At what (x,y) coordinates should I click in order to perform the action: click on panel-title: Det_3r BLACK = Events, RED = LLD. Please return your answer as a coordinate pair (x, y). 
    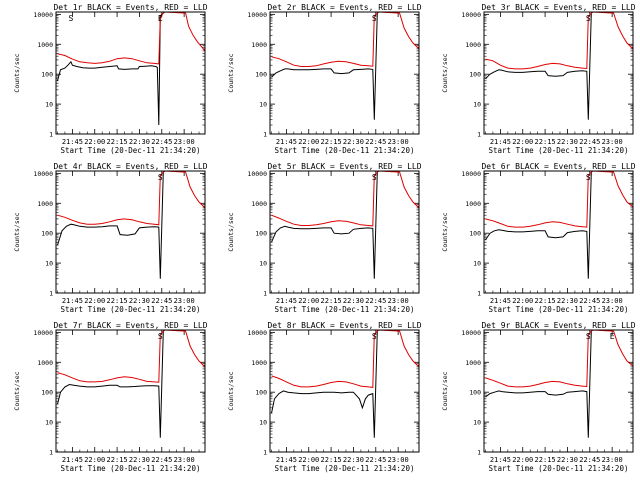
    Looking at the image, I should click on (558, 7).